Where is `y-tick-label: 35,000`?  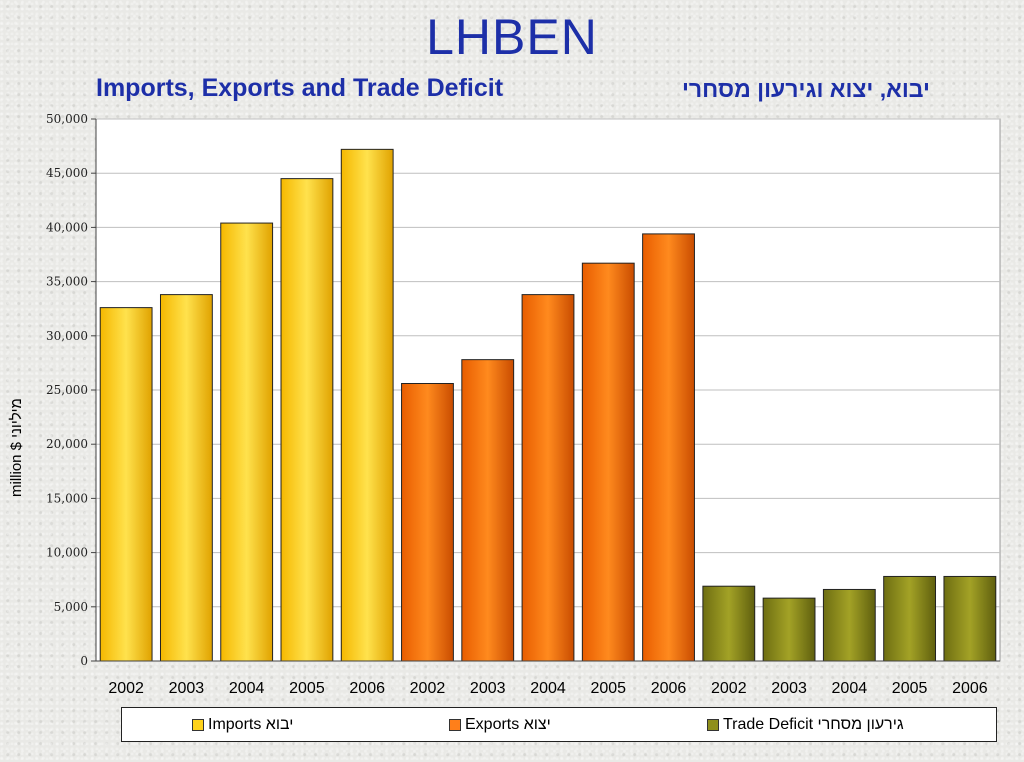 y-tick-label: 35,000 is located at coordinates (67, 282).